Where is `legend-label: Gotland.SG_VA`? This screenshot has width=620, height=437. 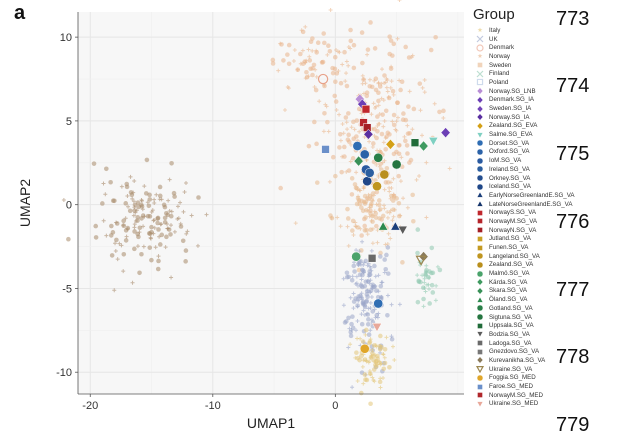 legend-label: Gotland.SG_VA is located at coordinates (511, 308).